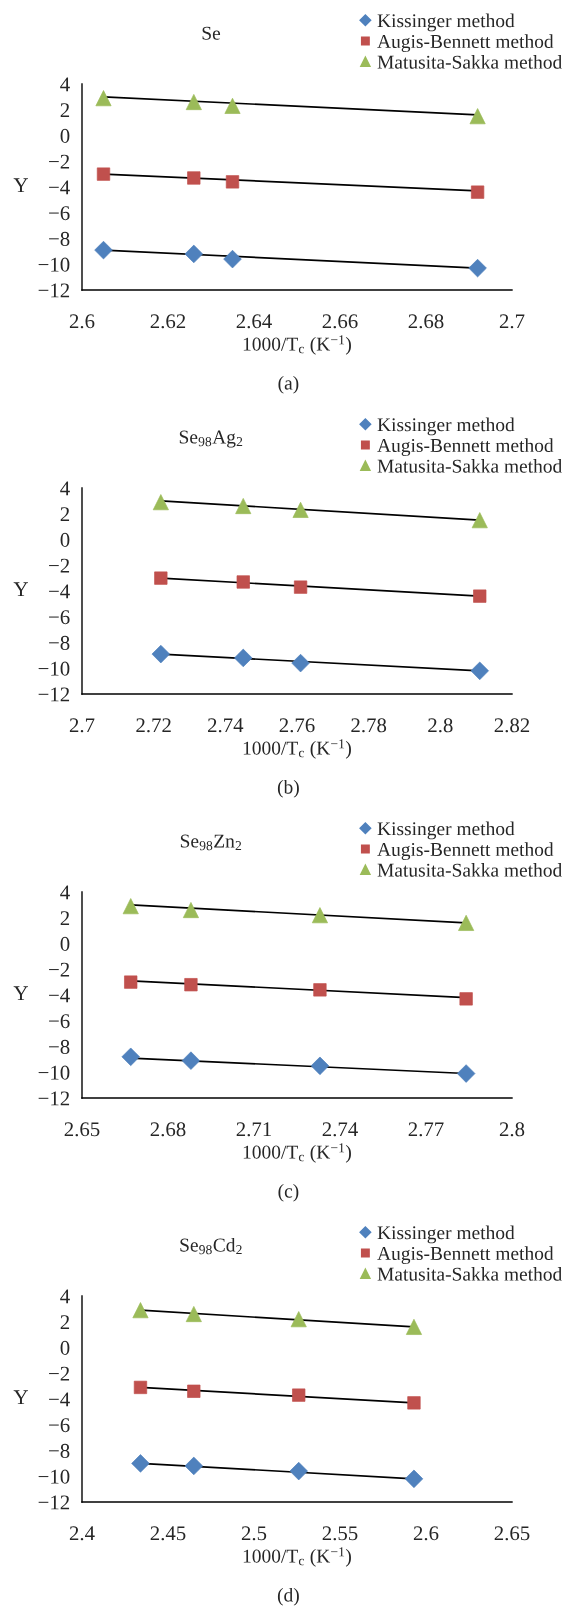 Image resolution: width=570 pixels, height=1616 pixels. What do you see at coordinates (512, 725) in the screenshot?
I see `x-tick-label: 2.82` at bounding box center [512, 725].